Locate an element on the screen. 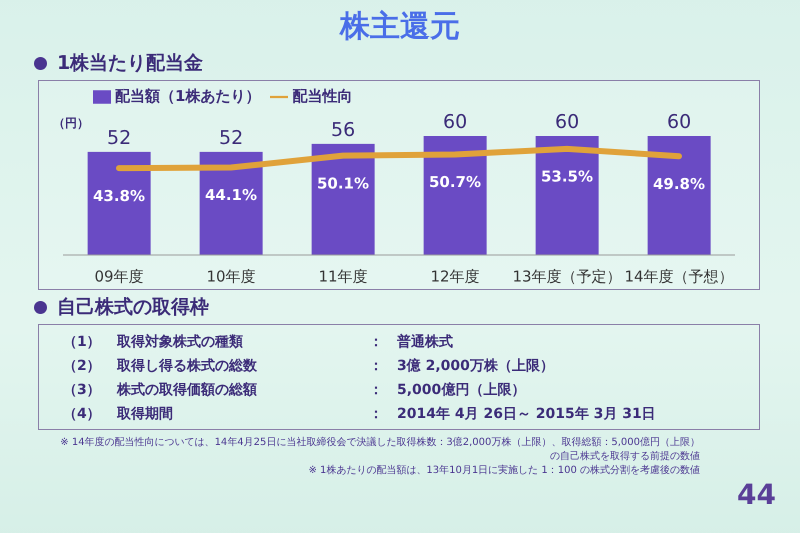 This screenshot has width=800, height=533. text: （1） is located at coordinates (82, 342).